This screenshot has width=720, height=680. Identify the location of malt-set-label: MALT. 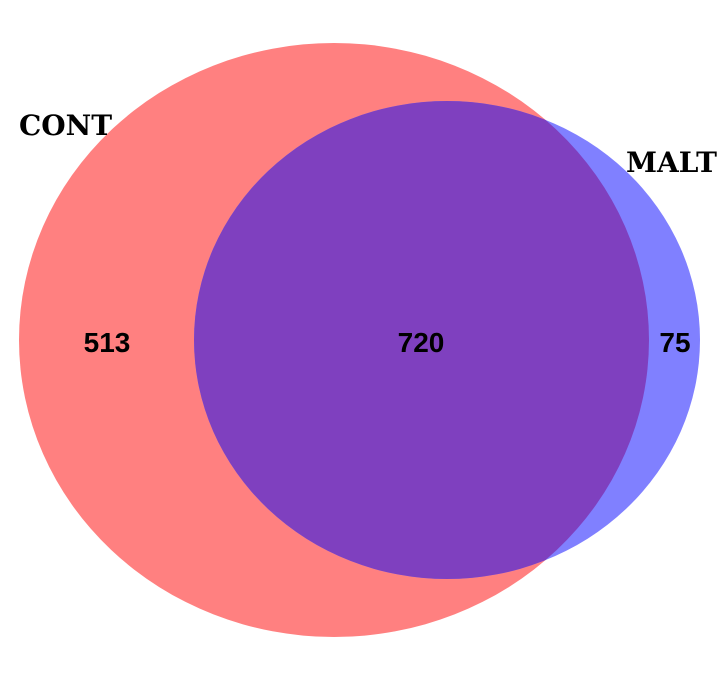
(671, 162).